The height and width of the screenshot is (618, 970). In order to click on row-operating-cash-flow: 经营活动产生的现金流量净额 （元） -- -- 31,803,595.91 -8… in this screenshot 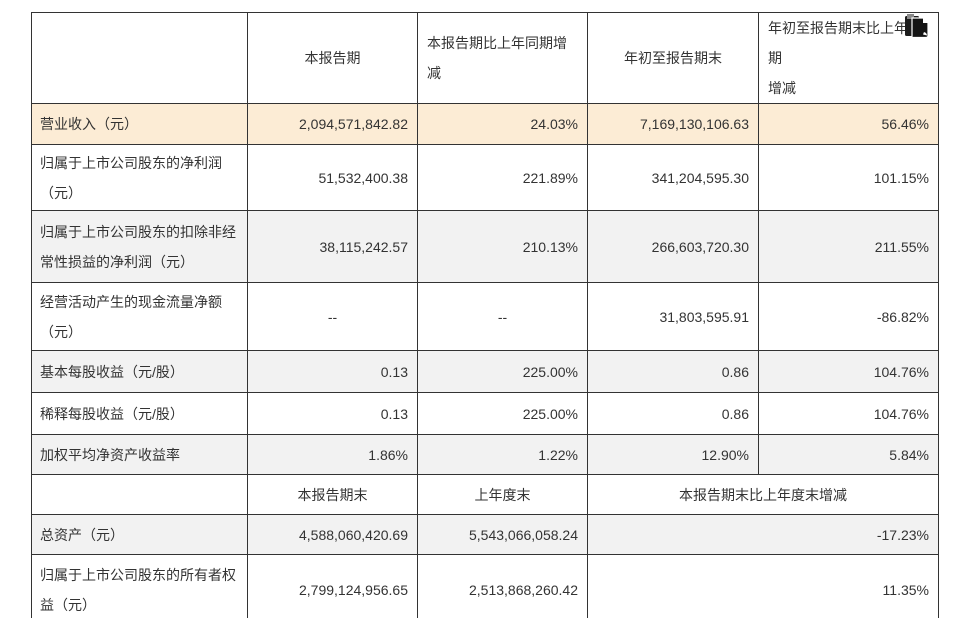, I will do `click(485, 316)`.